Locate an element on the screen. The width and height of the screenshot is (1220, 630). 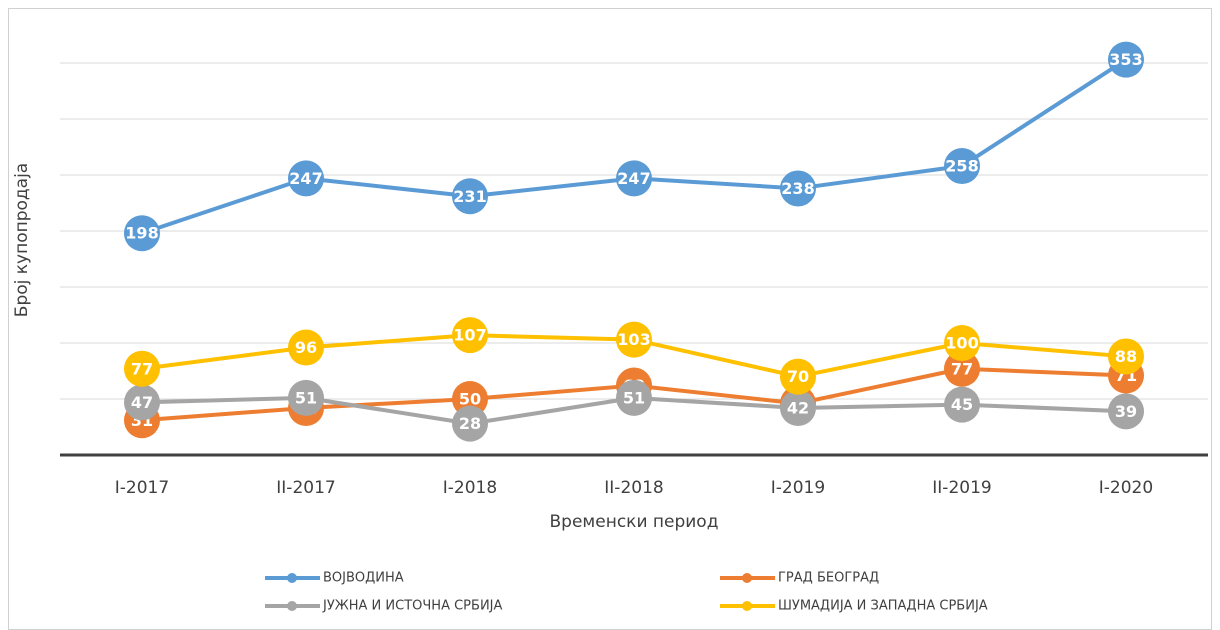
data-label: 258 is located at coordinates (961, 166).